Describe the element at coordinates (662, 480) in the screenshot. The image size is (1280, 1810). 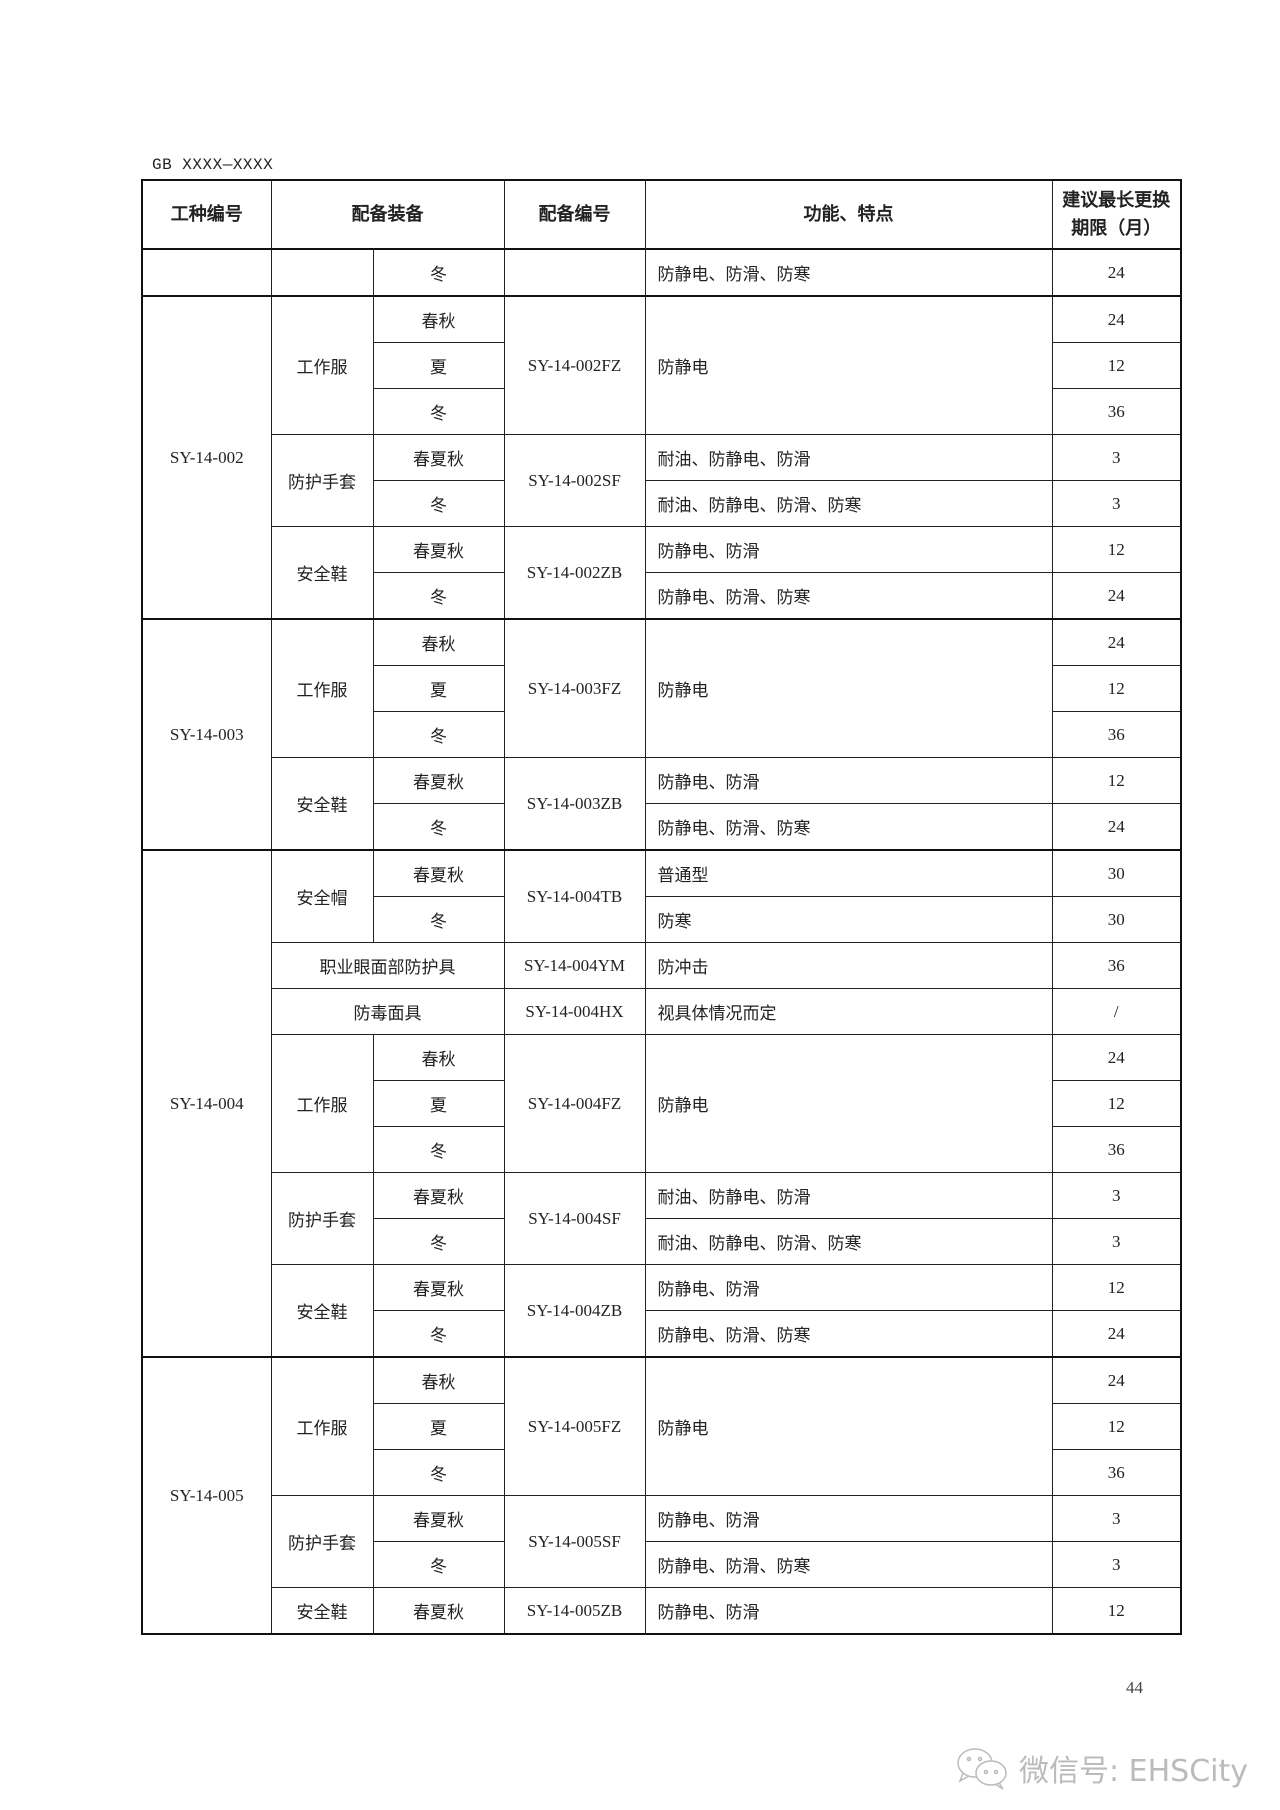
I see `table-row: 防护手套 春夏秋 SY-14-002SF 耐油、防静电、防滑 3` at that location.